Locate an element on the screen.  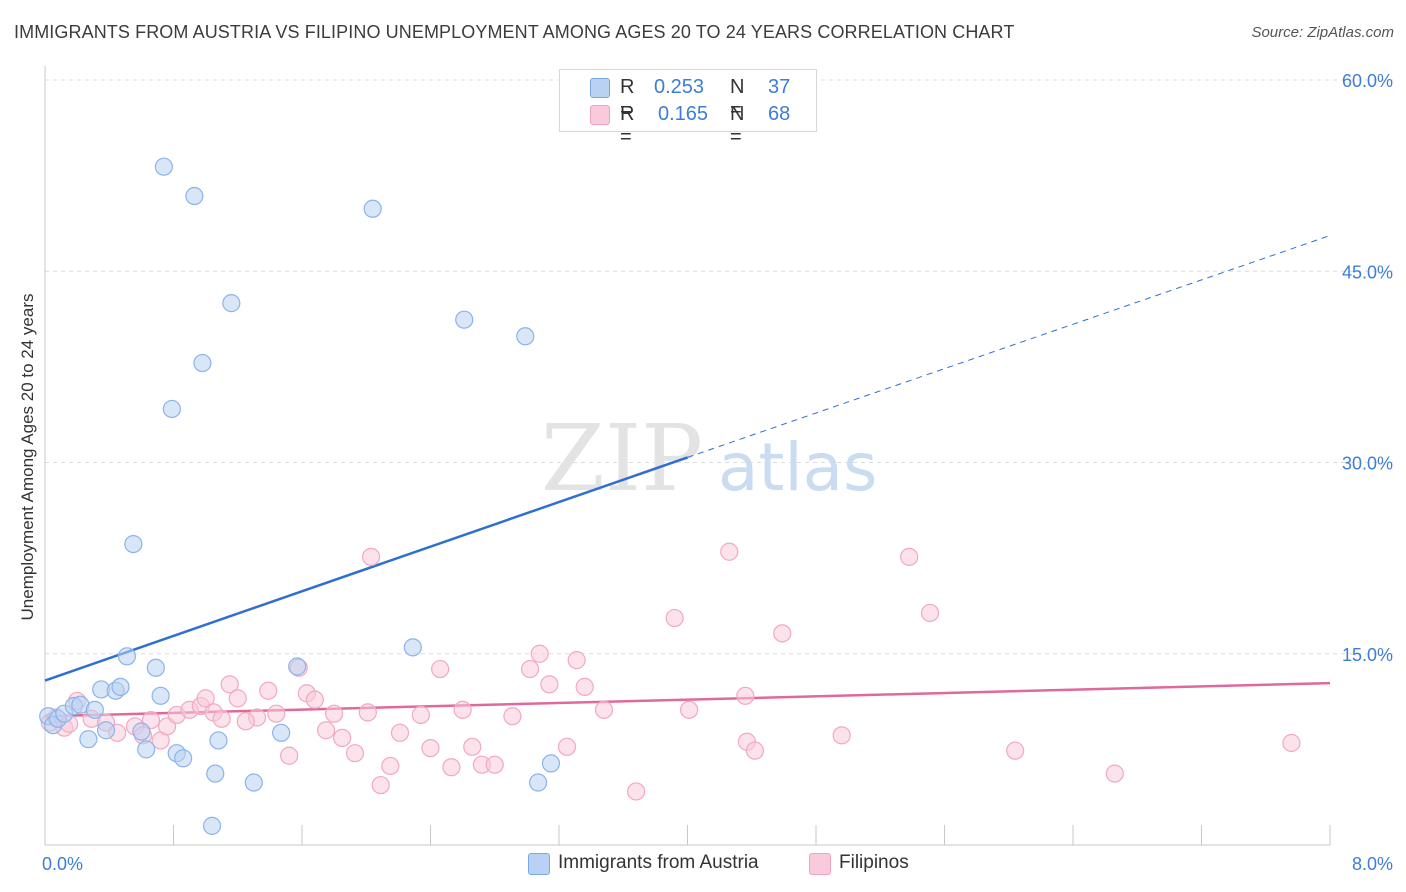
legend-swatch-austria is located at coordinates (600, 88).